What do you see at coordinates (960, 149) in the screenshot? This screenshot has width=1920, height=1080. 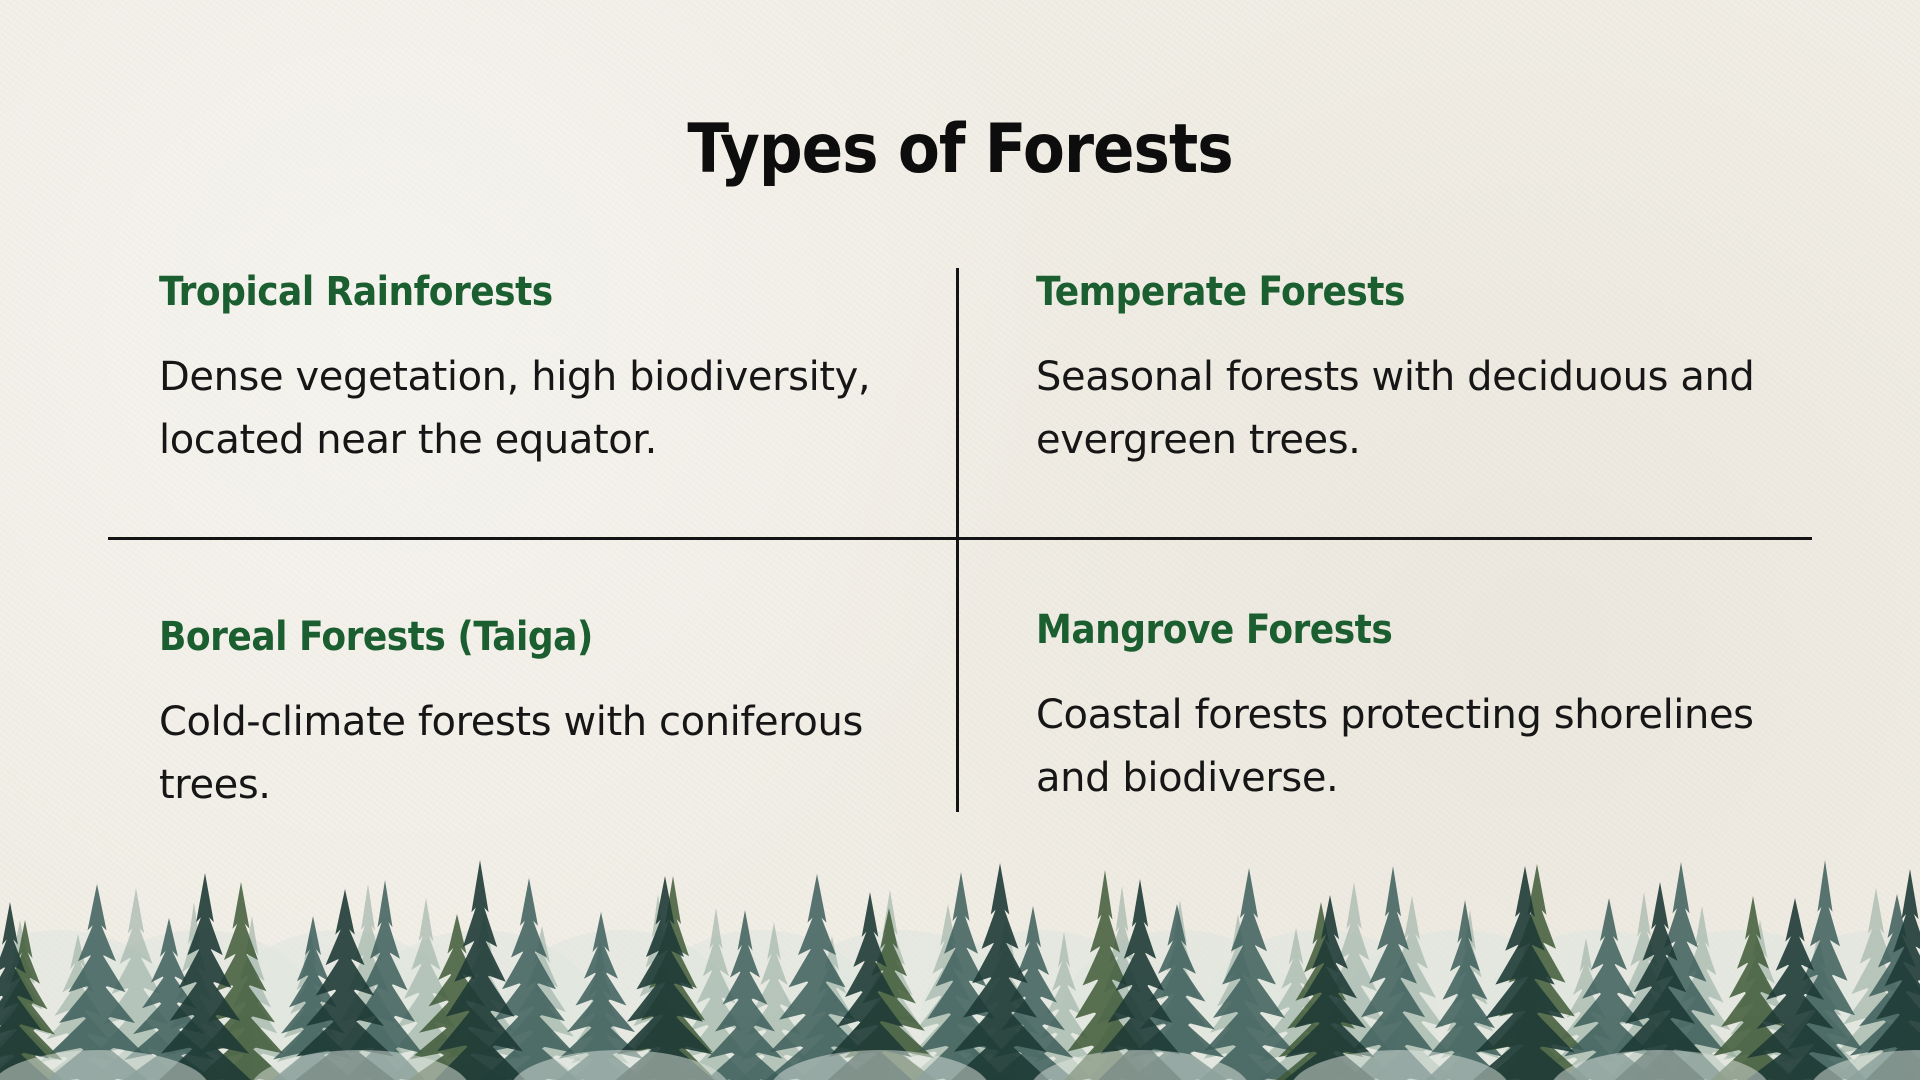 I see `page-title: Types of Forests` at bounding box center [960, 149].